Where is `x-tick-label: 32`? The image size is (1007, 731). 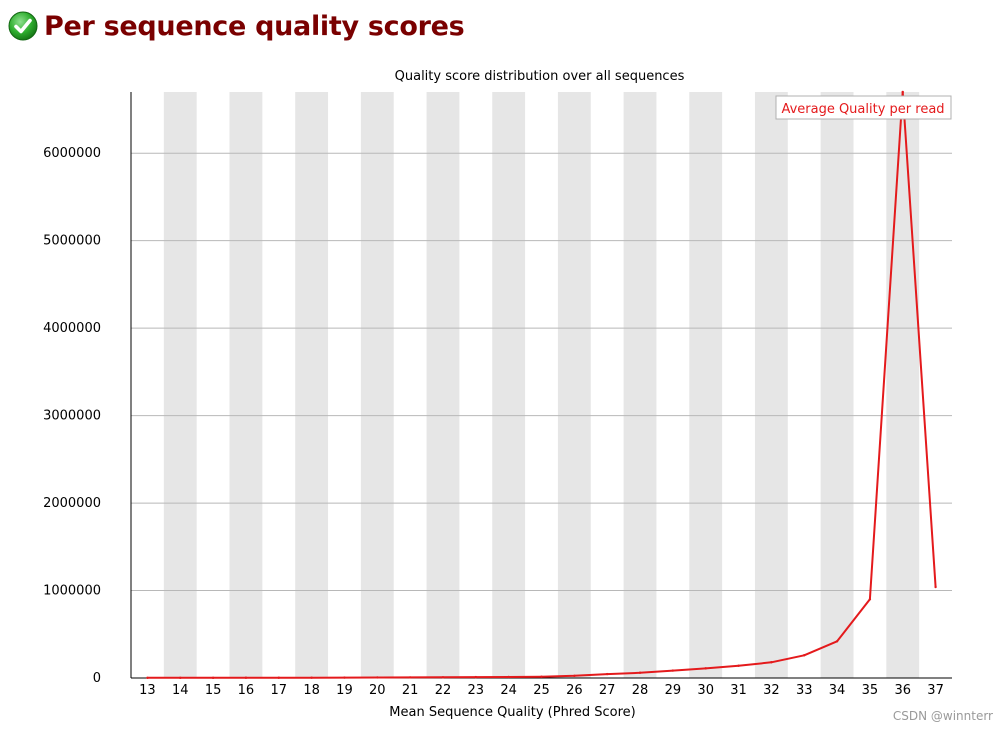 x-tick-label: 32 is located at coordinates (771, 690).